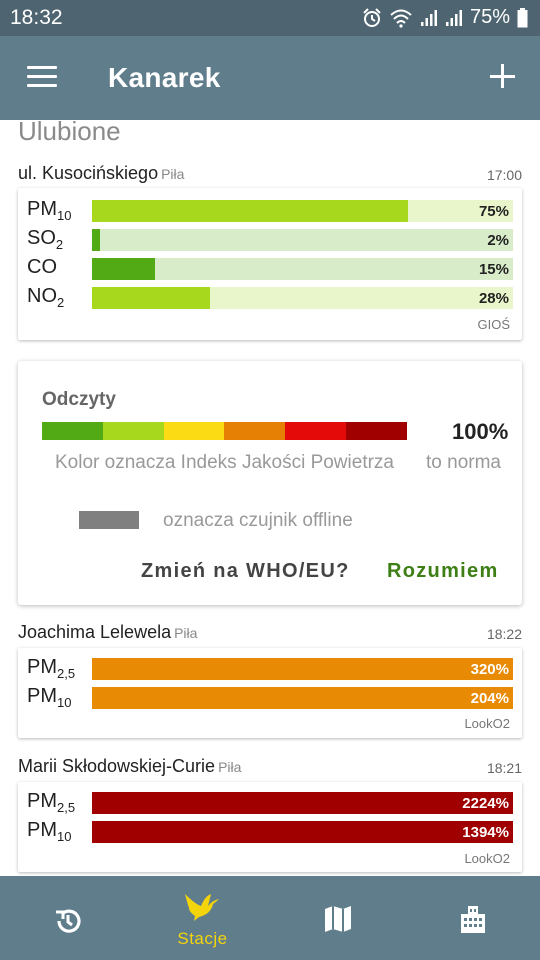 The image size is (540, 960). I want to click on pollutant-list: PM10 75% SO2 2% CO 15%, so click(270, 254).